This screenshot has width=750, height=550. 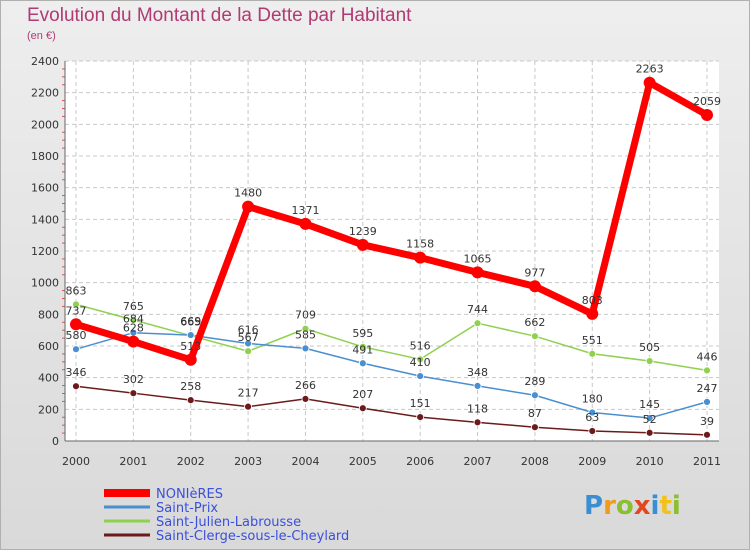 What do you see at coordinates (76, 372) in the screenshot?
I see `data-label: 346` at bounding box center [76, 372].